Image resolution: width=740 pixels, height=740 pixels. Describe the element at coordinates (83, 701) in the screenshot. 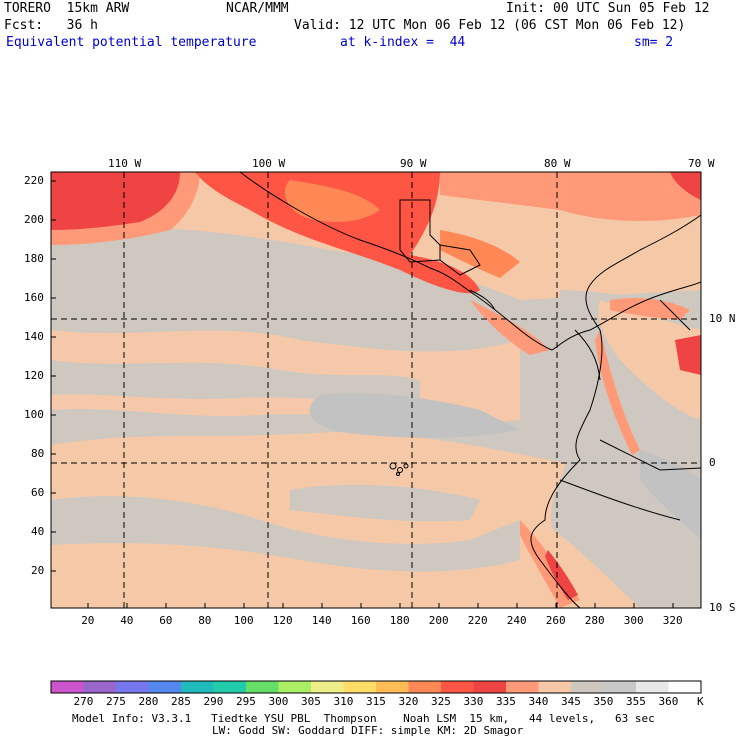

I see `colorbar-label: 270` at that location.